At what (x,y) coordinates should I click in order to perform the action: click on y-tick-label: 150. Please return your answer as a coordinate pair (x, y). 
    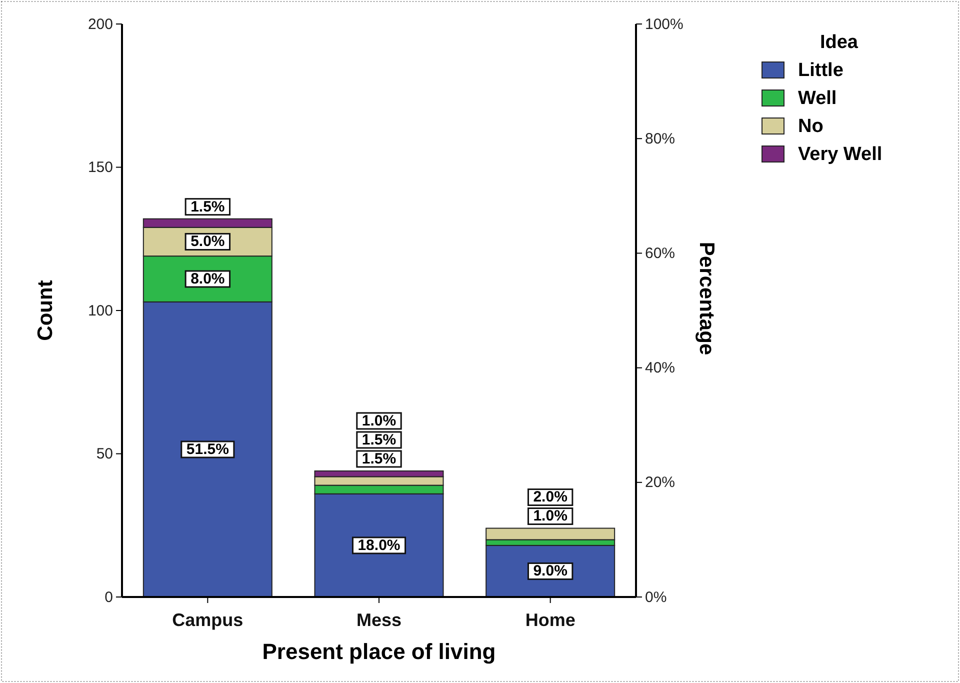
    Looking at the image, I should click on (100, 167).